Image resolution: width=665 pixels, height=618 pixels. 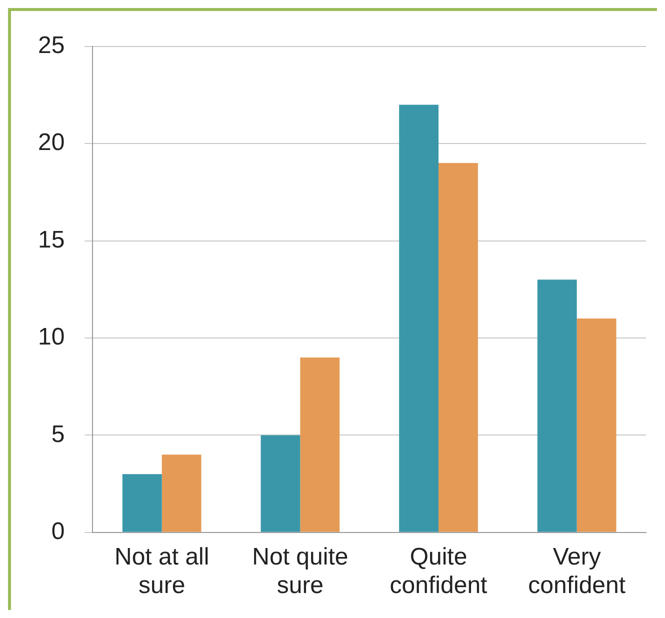 I want to click on y-tick-label: 25, so click(x=51, y=46).